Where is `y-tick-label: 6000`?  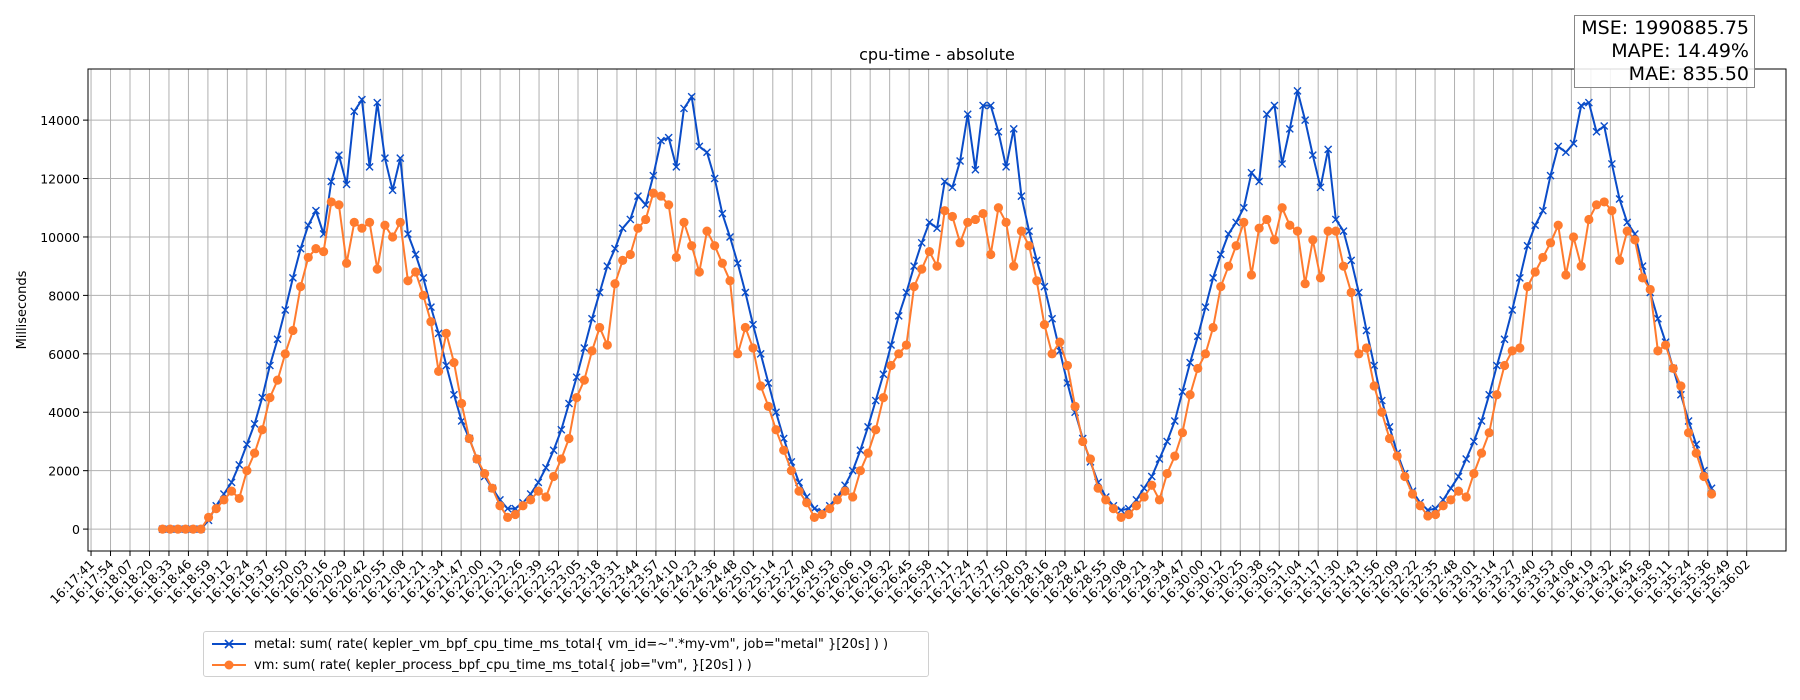 y-tick-label: 6000 is located at coordinates (64, 354).